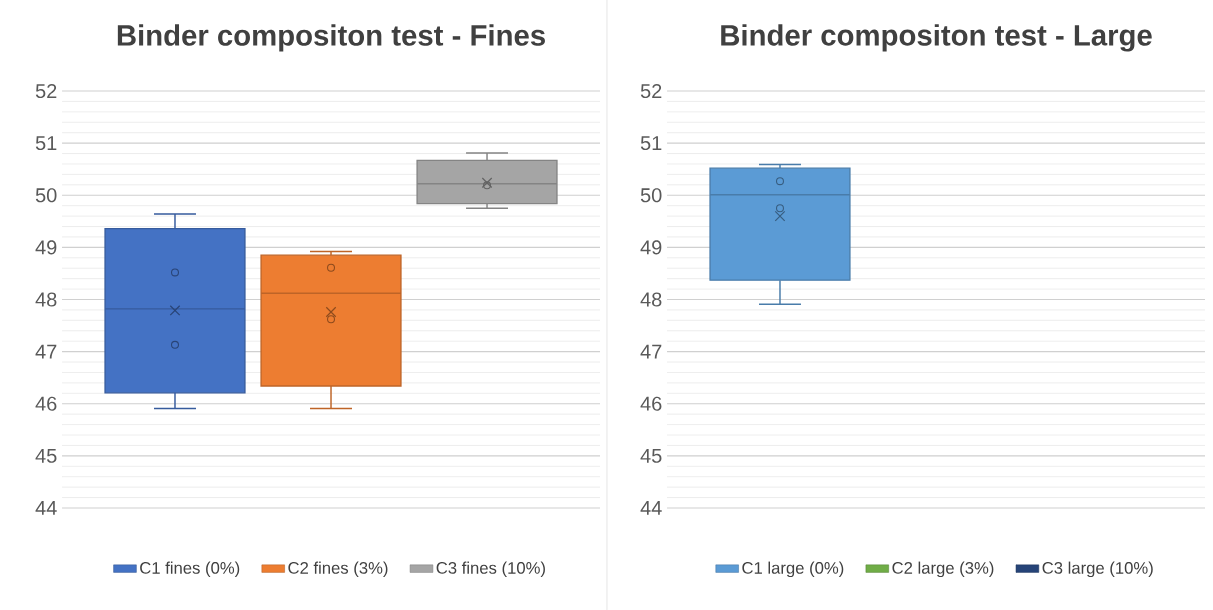 This screenshot has height=610, width=1213. What do you see at coordinates (190, 569) in the screenshot?
I see `legend-label: C1 fines (0%)` at bounding box center [190, 569].